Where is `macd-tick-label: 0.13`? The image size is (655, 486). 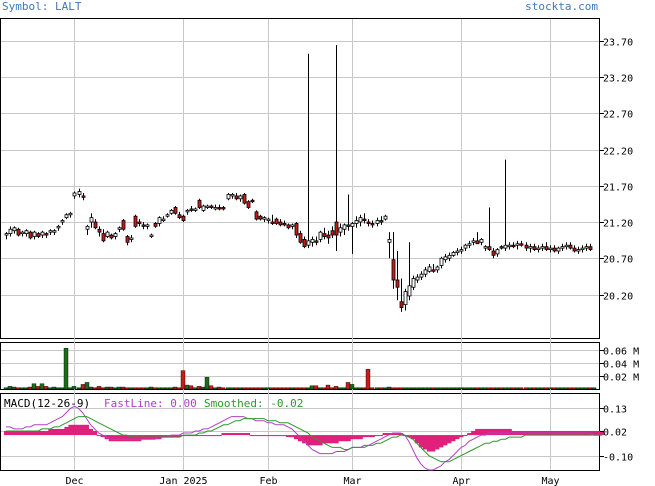
macd-tick-label: 0.13 is located at coordinates (615, 410).